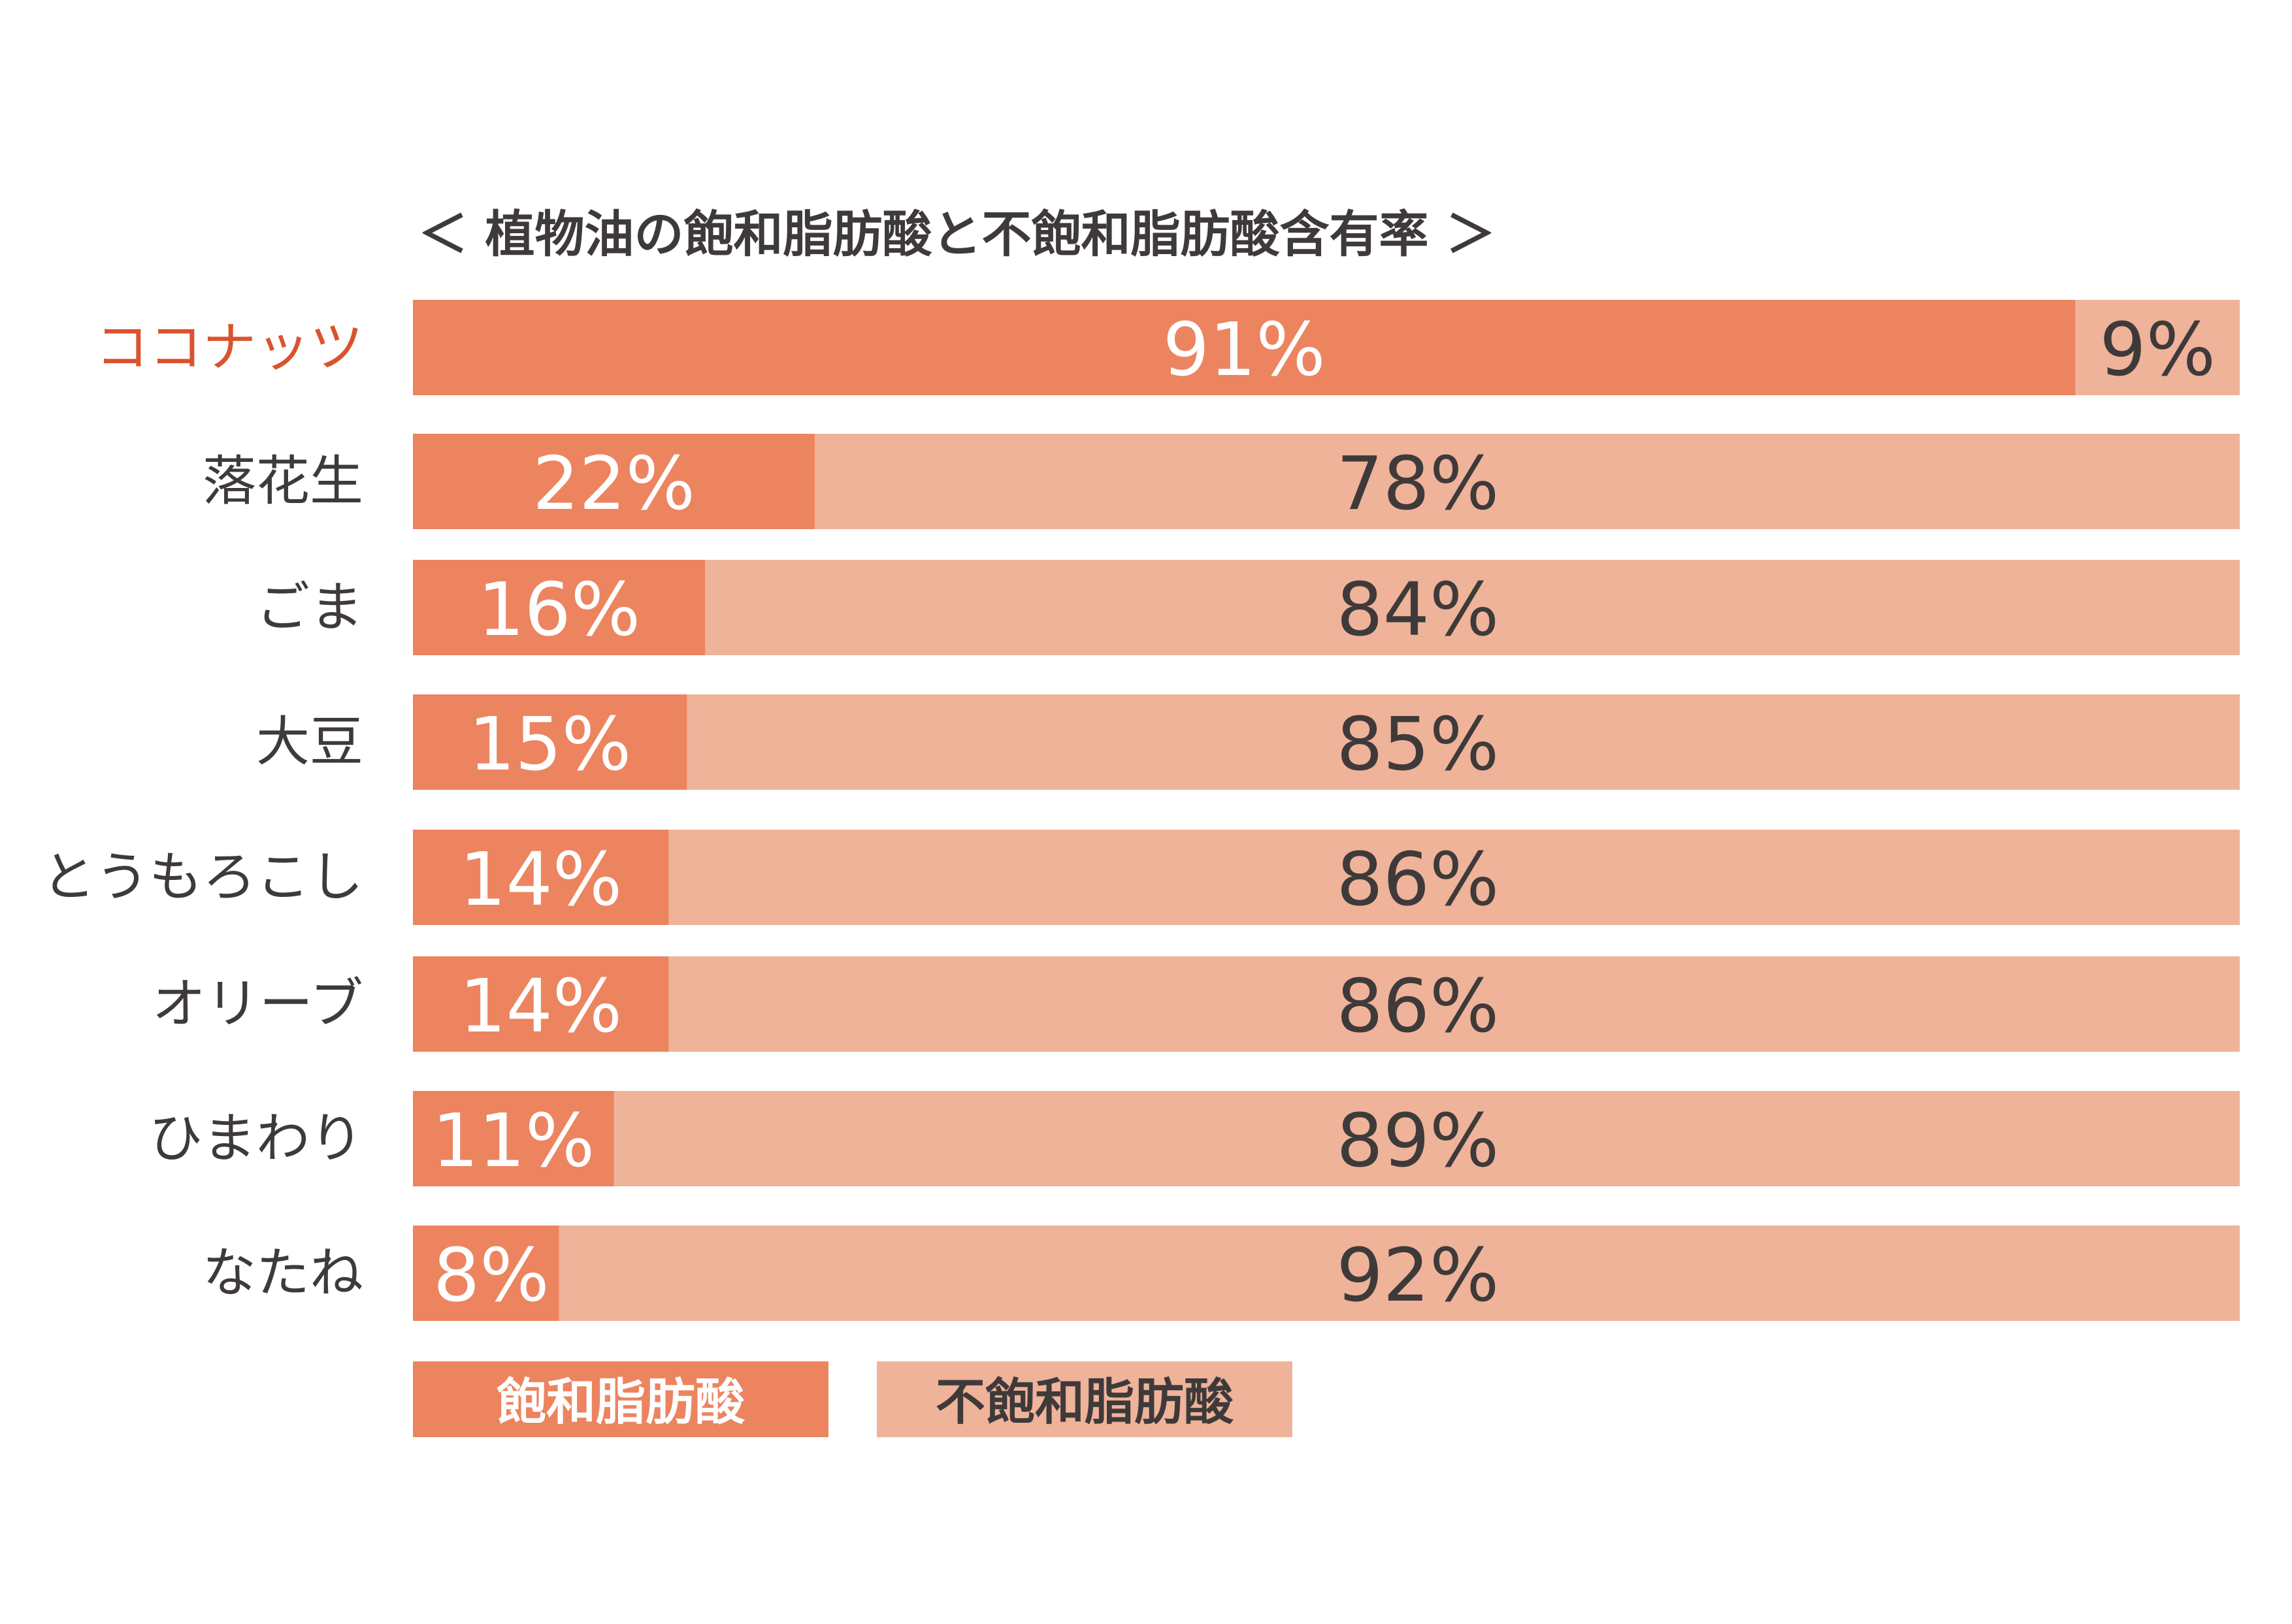  I want to click on category-label: ココナッツ, so click(229, 348).